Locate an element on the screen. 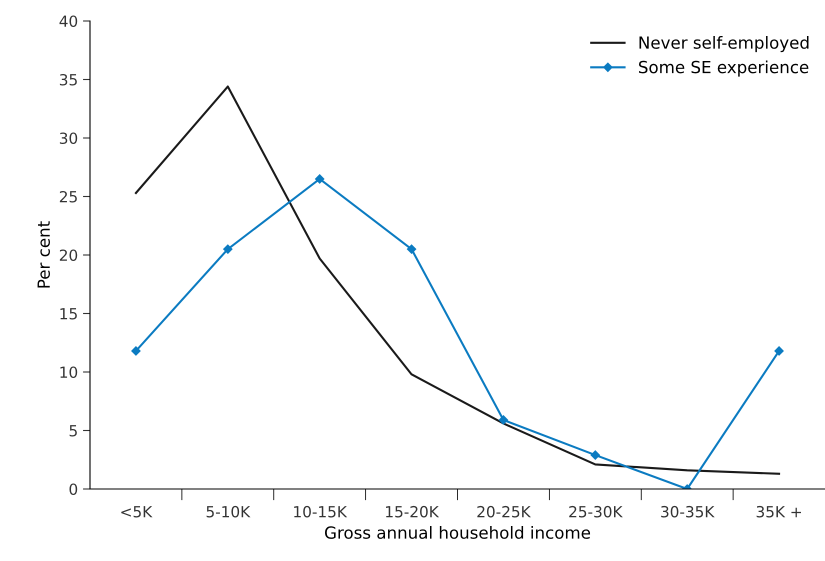 The image size is (825, 561). x-tick-label: 15-20K is located at coordinates (413, 512).